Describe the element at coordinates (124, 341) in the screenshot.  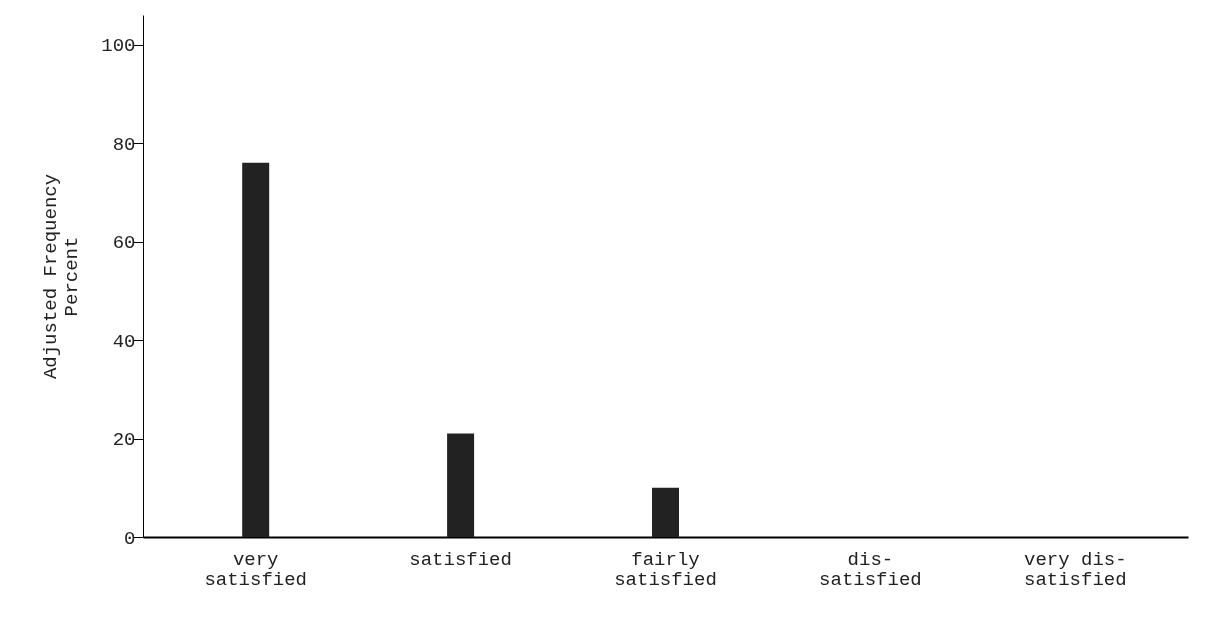
I see `y-tick-label: 40` at that location.